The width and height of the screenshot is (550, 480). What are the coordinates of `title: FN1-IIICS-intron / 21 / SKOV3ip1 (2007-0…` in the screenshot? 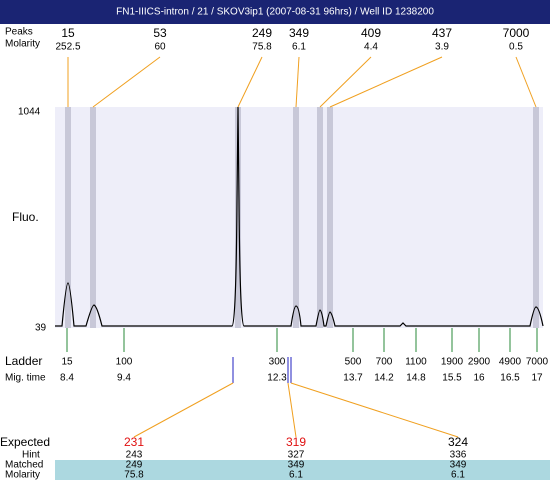 It's located at (275, 12).